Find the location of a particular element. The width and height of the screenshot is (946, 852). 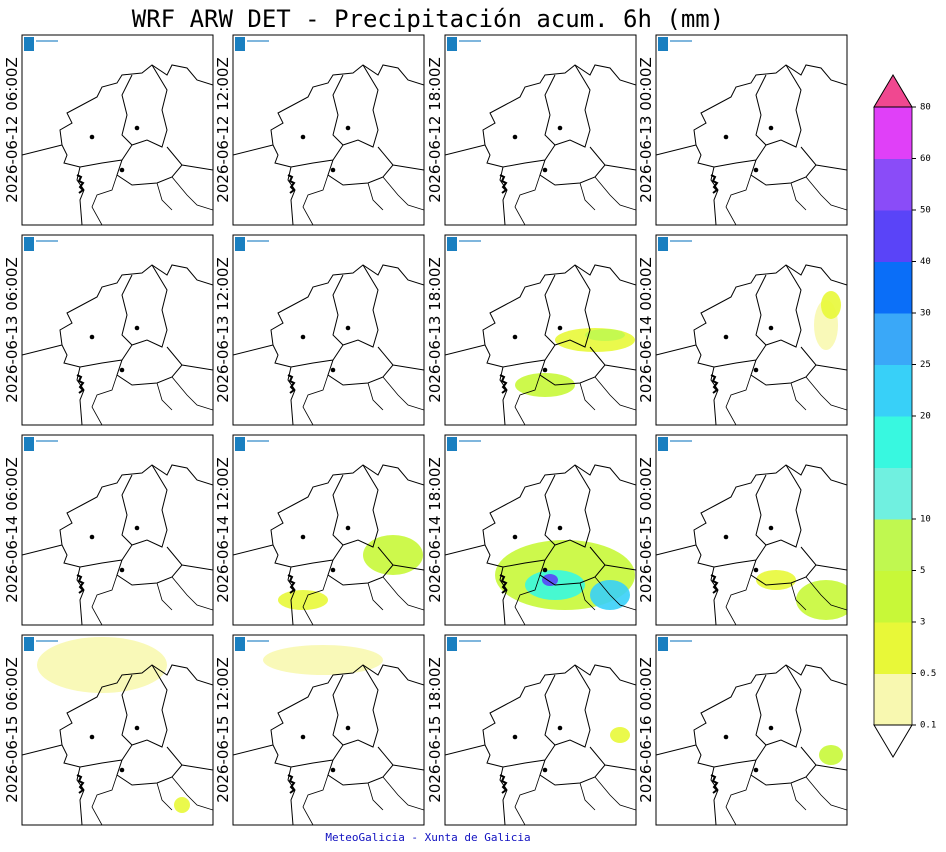

colorbar-tick-label: 25 is located at coordinates (925, 365).